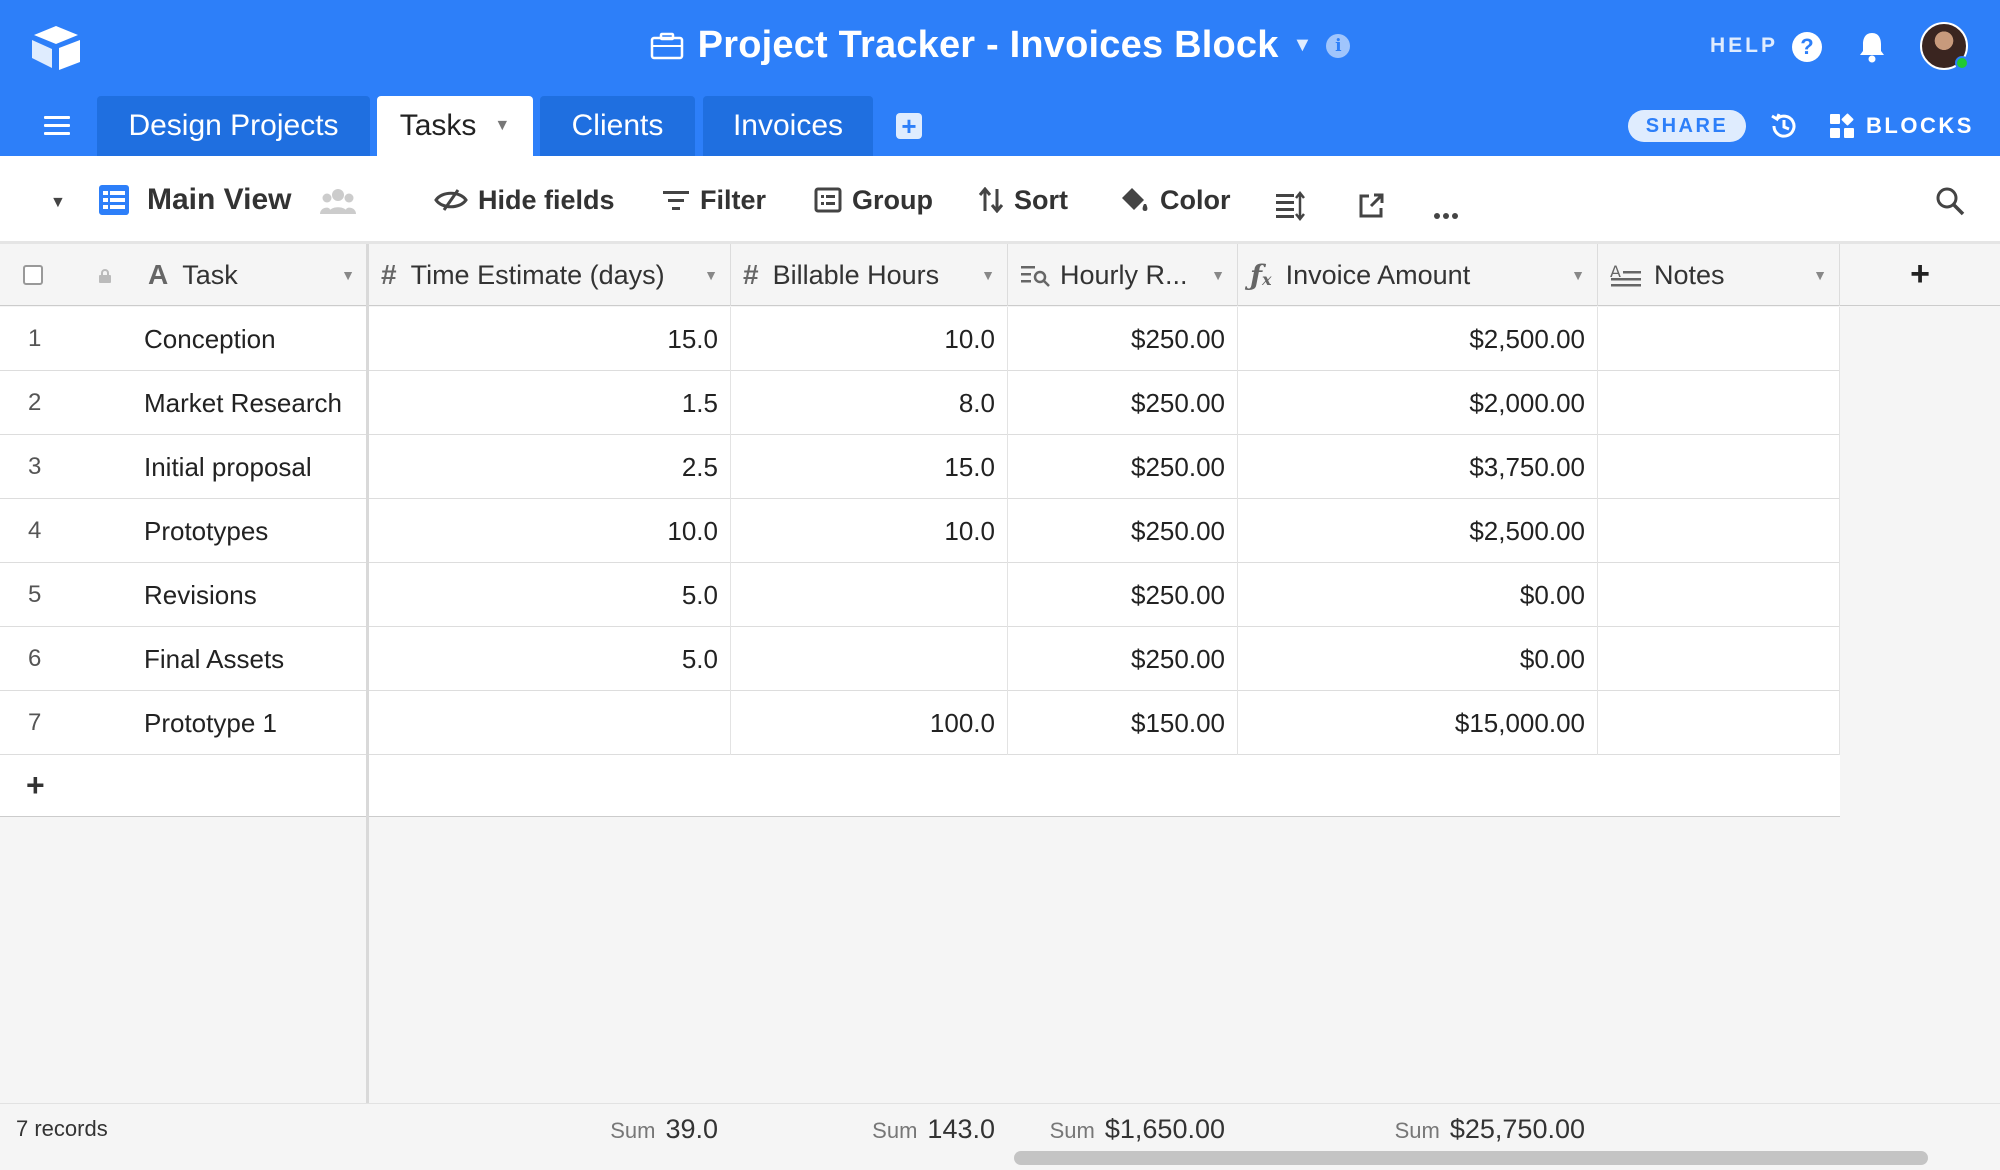 This screenshot has height=1170, width=2000. Describe the element at coordinates (909, 126) in the screenshot. I see `add-table-icon: +` at that location.